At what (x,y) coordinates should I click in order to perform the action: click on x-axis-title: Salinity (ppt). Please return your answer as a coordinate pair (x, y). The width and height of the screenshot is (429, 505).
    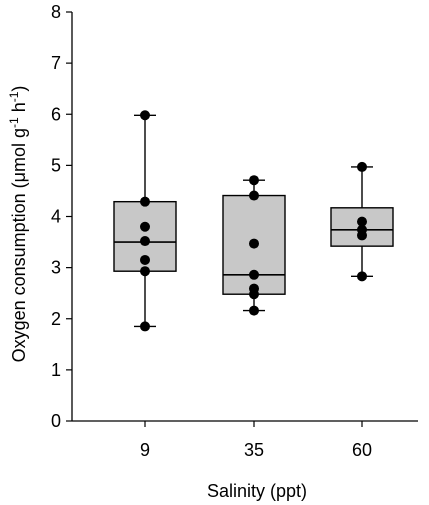
    Looking at the image, I should click on (257, 491).